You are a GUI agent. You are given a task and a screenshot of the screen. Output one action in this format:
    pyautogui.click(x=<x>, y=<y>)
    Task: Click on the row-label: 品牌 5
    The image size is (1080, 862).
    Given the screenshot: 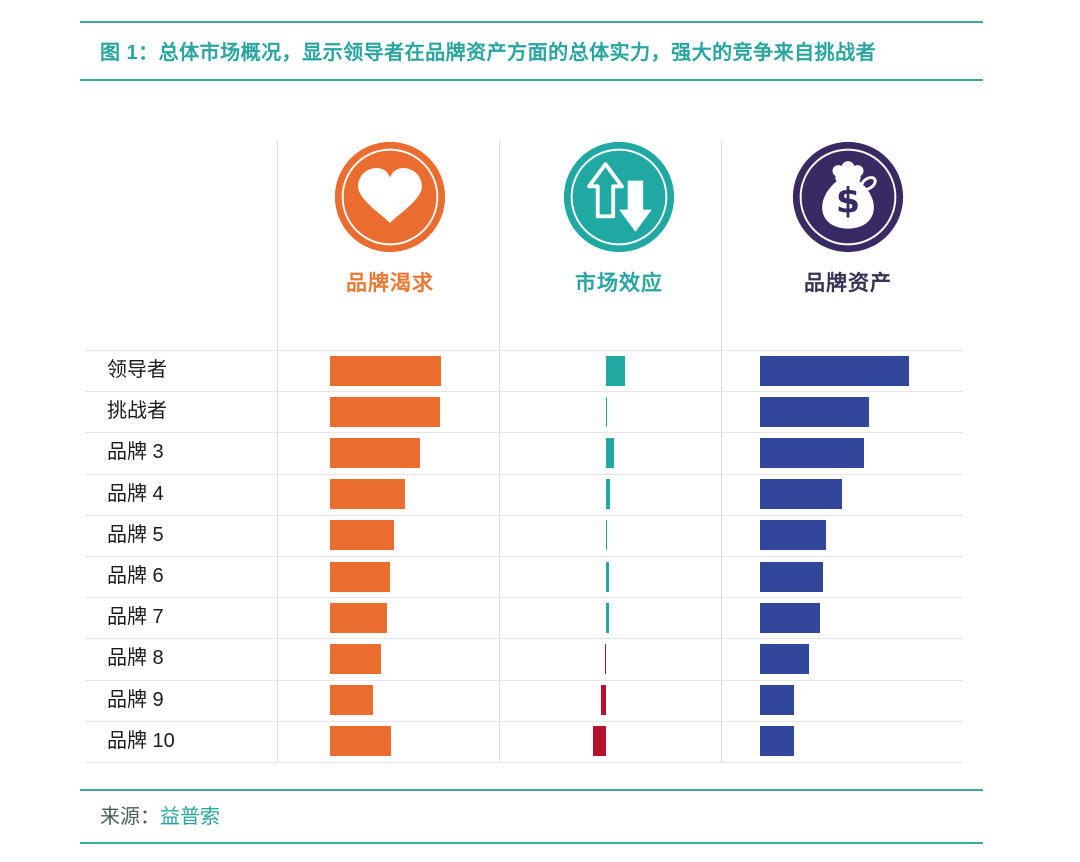 What is the action you would take?
    pyautogui.click(x=135, y=534)
    